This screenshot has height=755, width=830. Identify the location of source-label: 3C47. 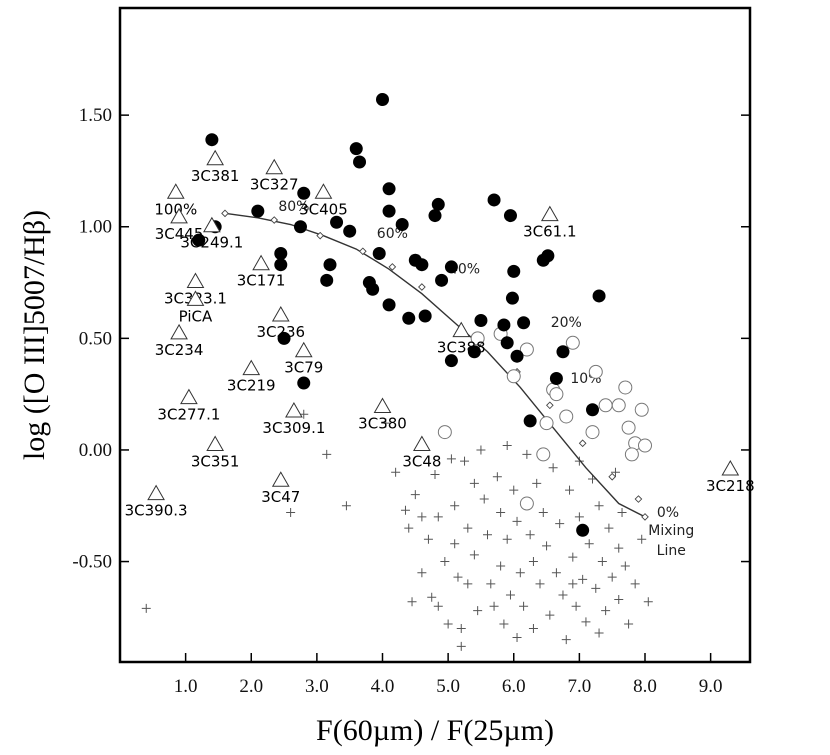
(280, 497).